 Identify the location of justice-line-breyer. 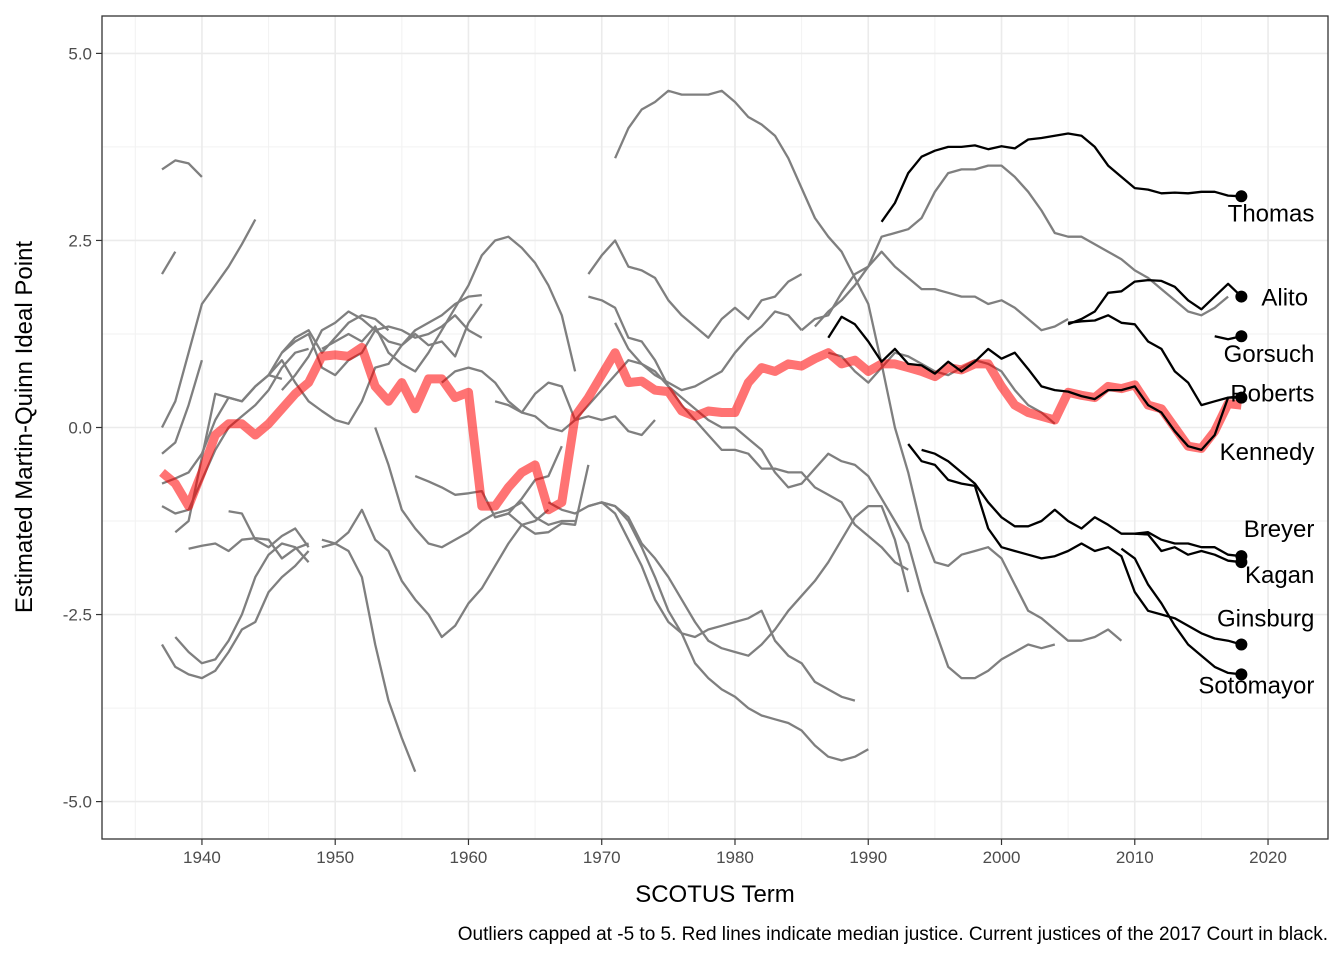
(1081, 503).